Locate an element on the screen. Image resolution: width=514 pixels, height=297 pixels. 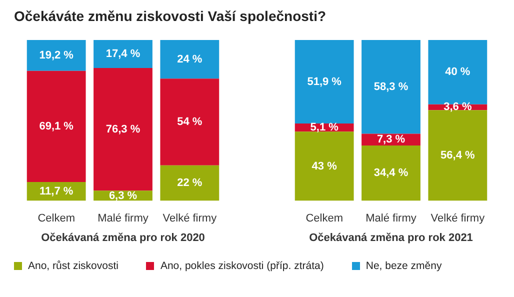
data-label: 19,2 % is located at coordinates (56, 55).